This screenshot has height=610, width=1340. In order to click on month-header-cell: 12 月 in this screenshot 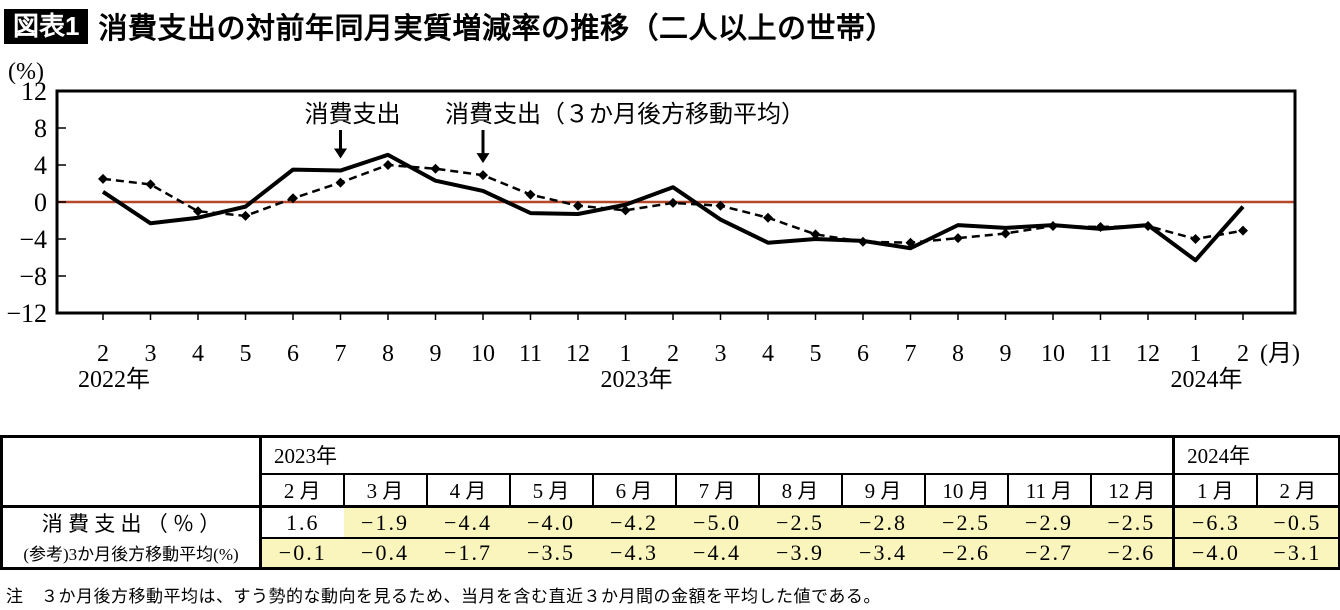, I will do `click(1132, 490)`.